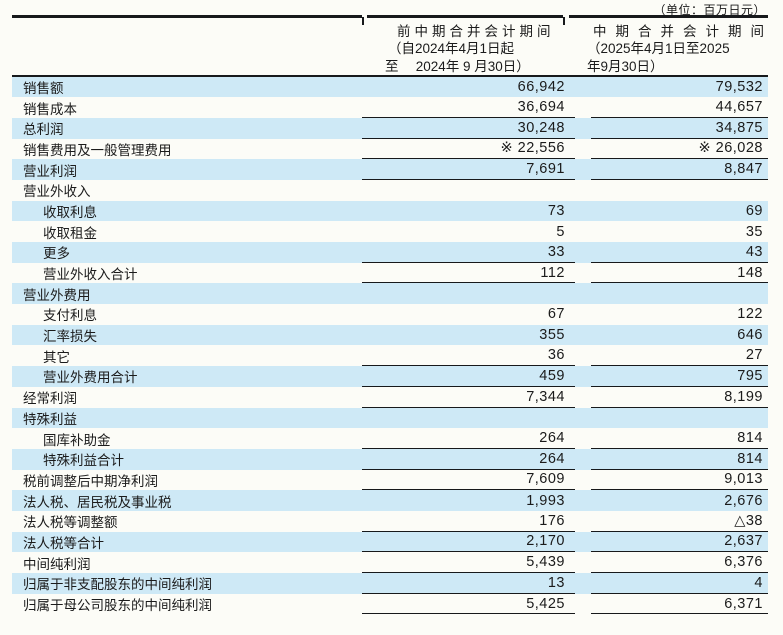  What do you see at coordinates (50, 109) in the screenshot?
I see `row-label: 销售成本` at bounding box center [50, 109].